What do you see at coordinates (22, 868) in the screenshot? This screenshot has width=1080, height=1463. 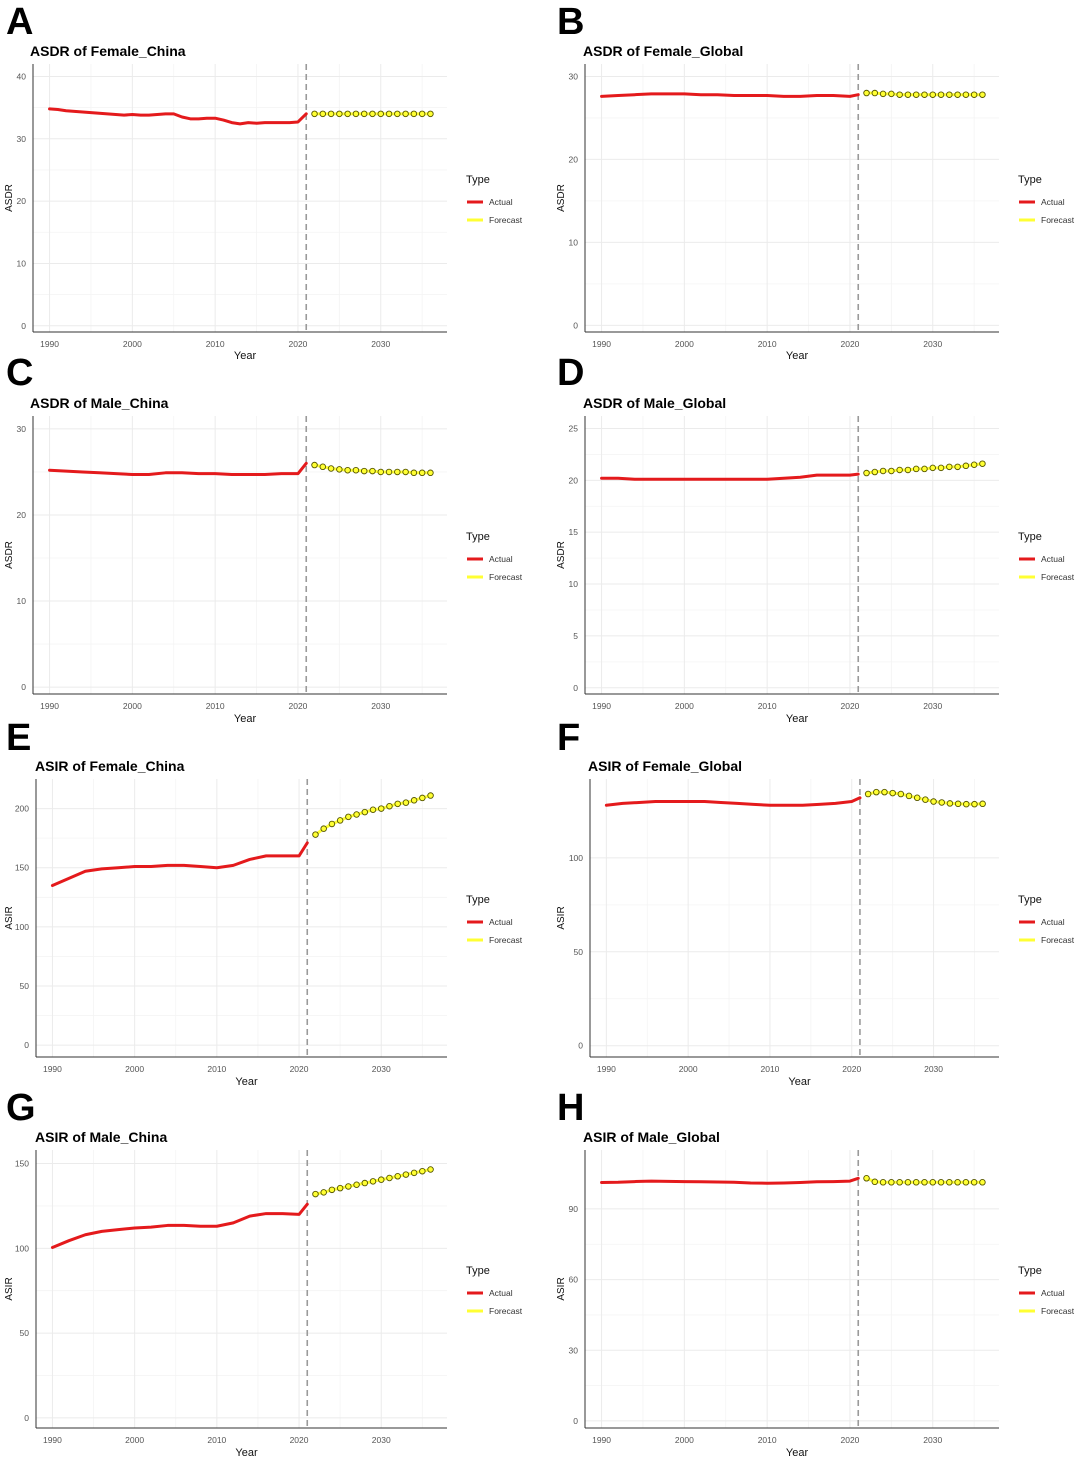 I see `y-tick-label: 150` at bounding box center [22, 868].